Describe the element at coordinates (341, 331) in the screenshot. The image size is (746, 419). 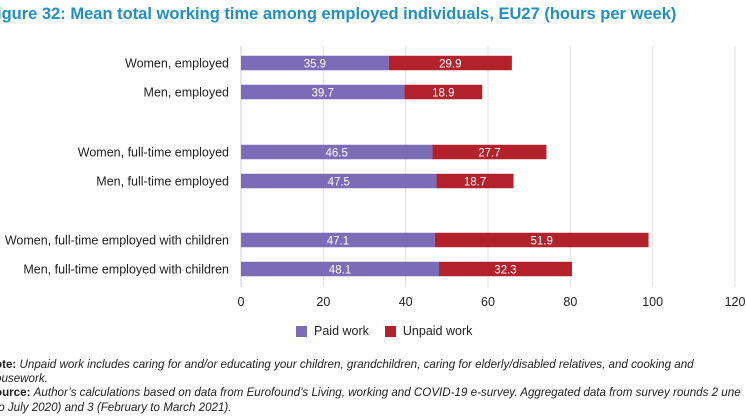
I see `legend-label-paid: Paid work` at that location.